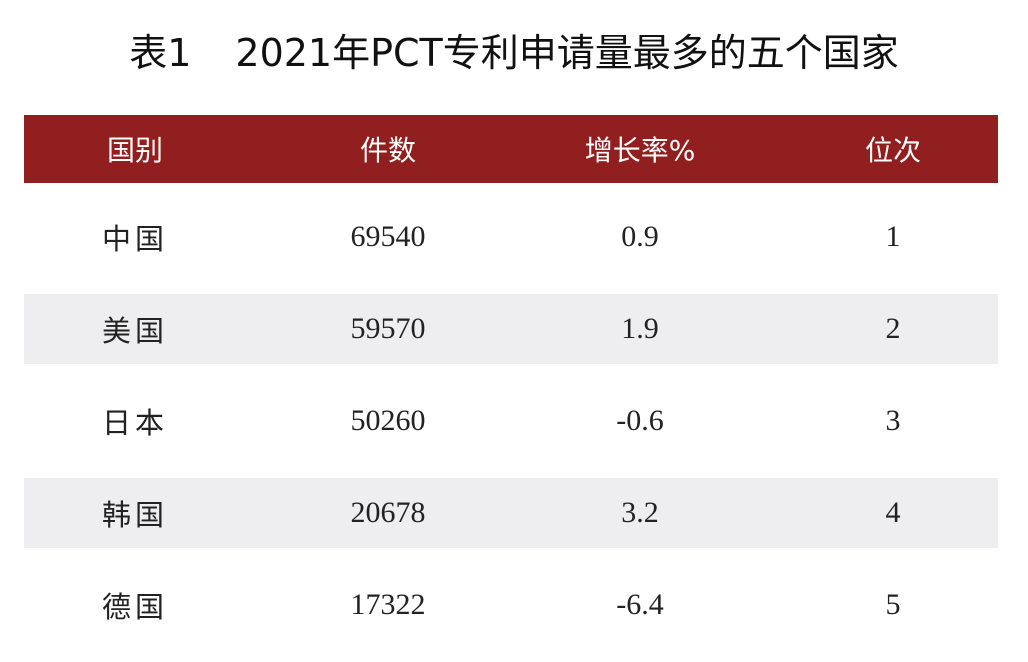  I want to click on header-cell: 位次, so click(892, 150).